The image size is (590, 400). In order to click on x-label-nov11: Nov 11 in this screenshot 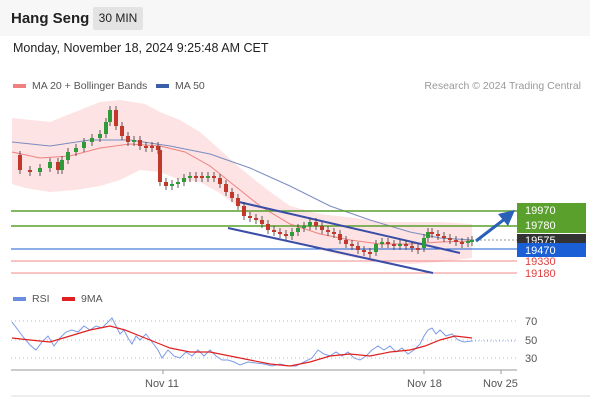, I will do `click(162, 384)`.